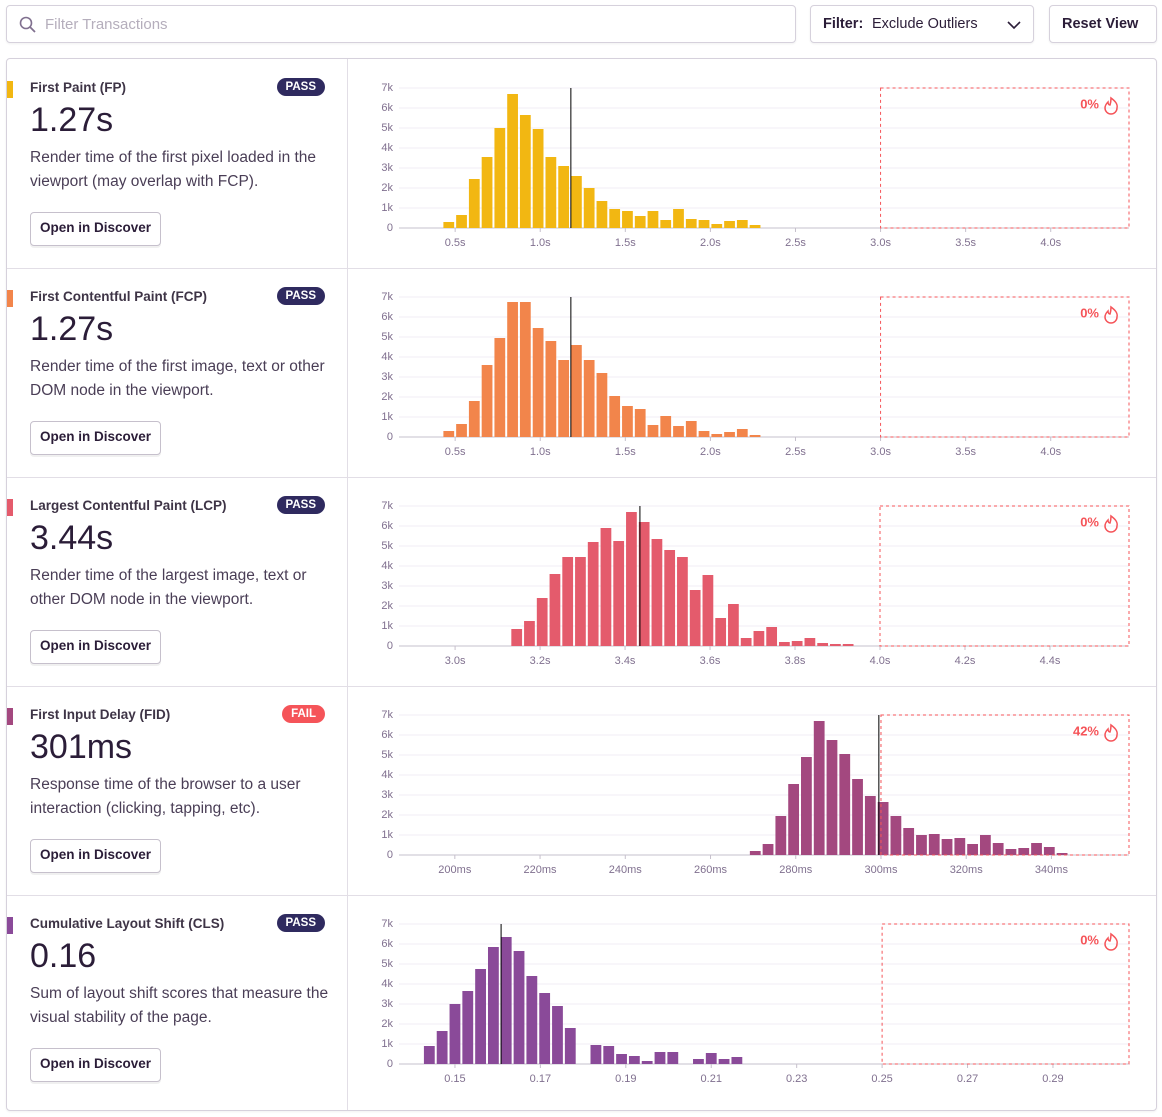  I want to click on poor-share-label: 0%, so click(1089, 312).